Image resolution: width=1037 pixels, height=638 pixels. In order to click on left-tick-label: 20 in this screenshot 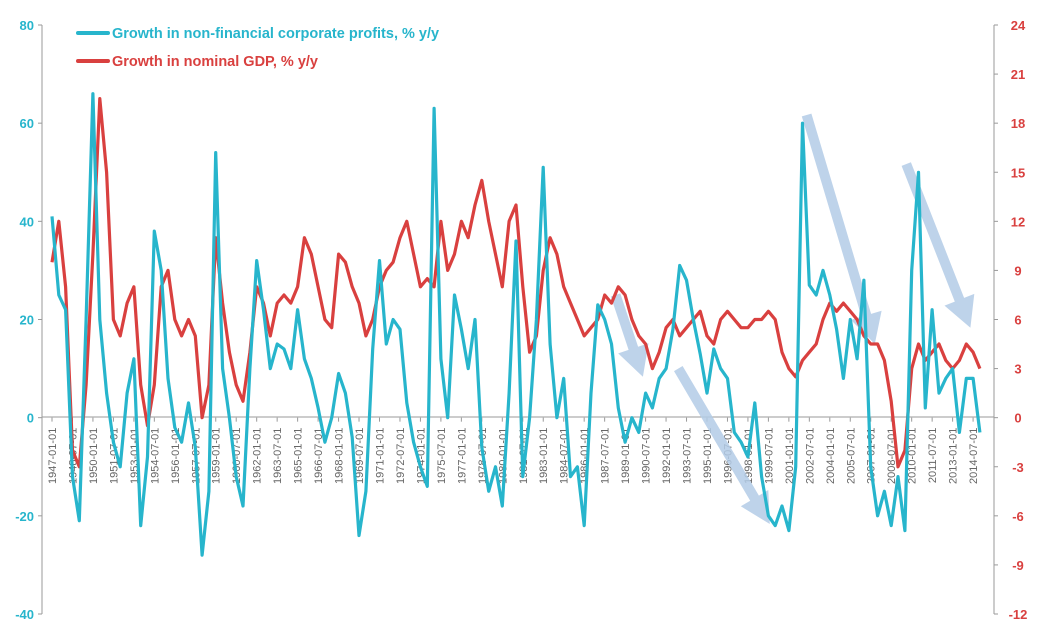, I will do `click(27, 320)`.